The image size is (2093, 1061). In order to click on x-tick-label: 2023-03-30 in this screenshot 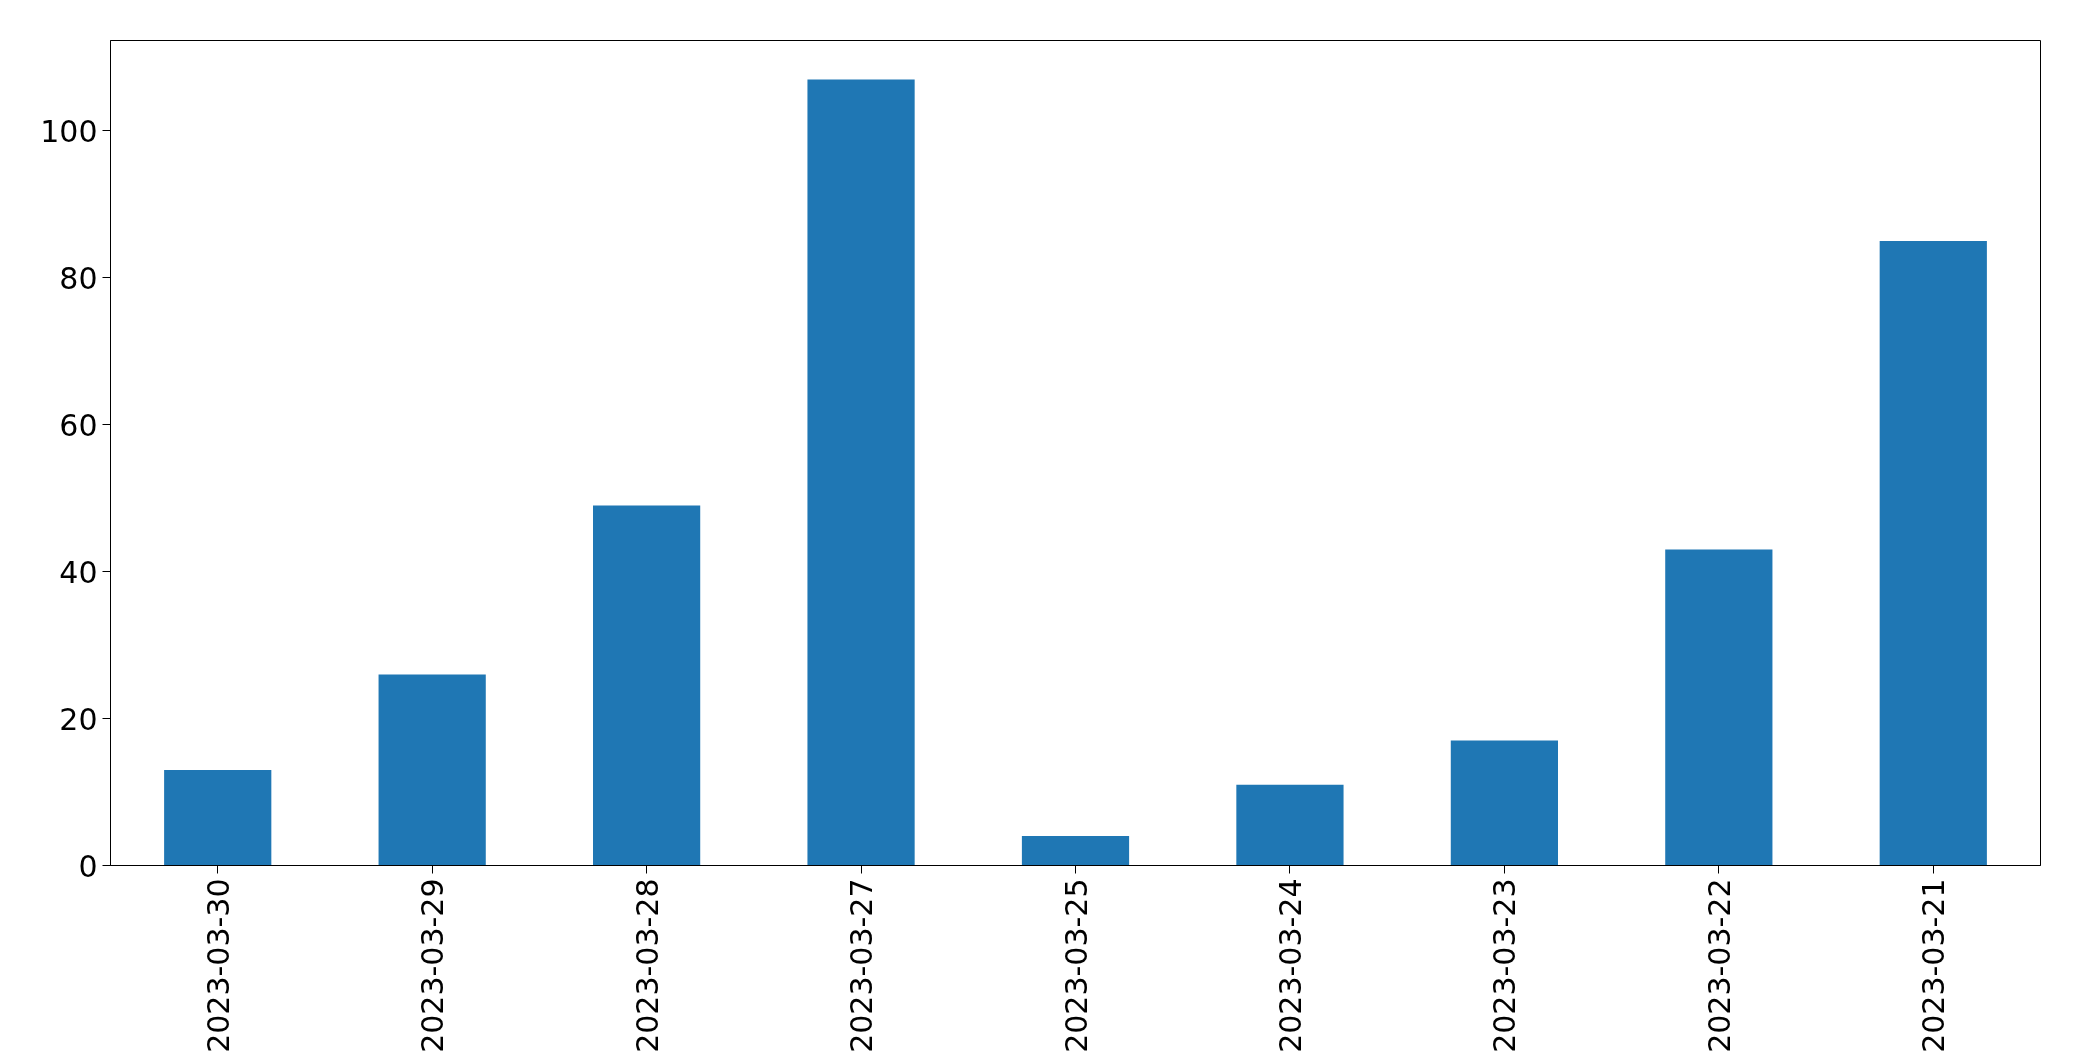, I will do `click(218, 965)`.